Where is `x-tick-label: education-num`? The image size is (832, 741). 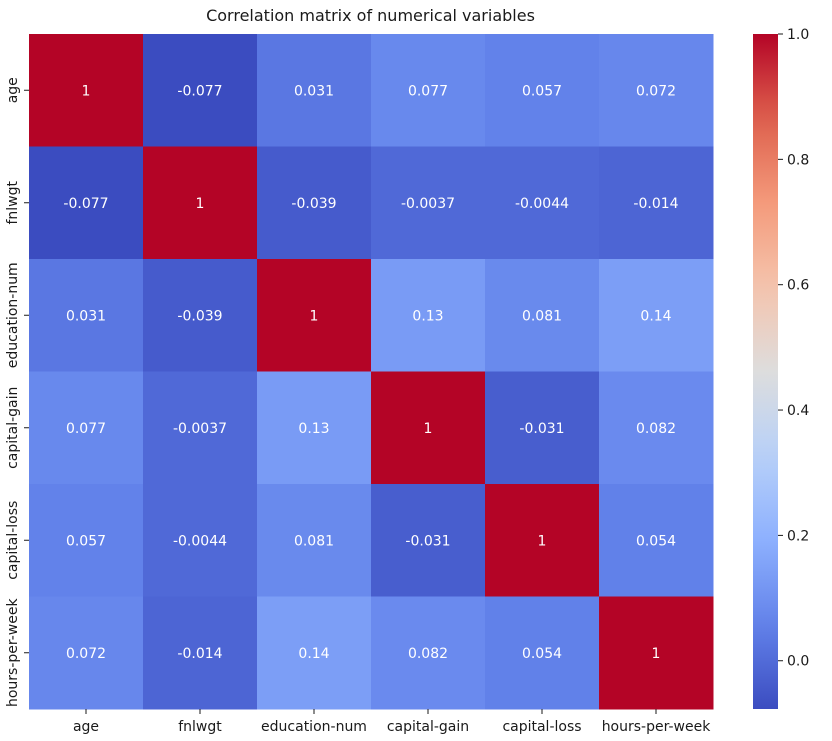 x-tick-label: education-num is located at coordinates (314, 727).